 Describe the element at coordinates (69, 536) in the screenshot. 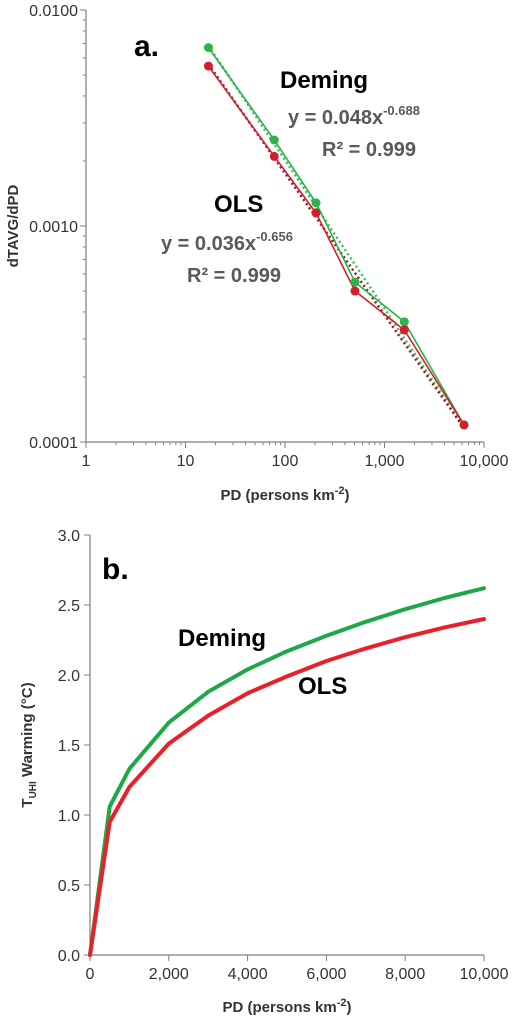

I see `y-tick-label: 3.0` at that location.